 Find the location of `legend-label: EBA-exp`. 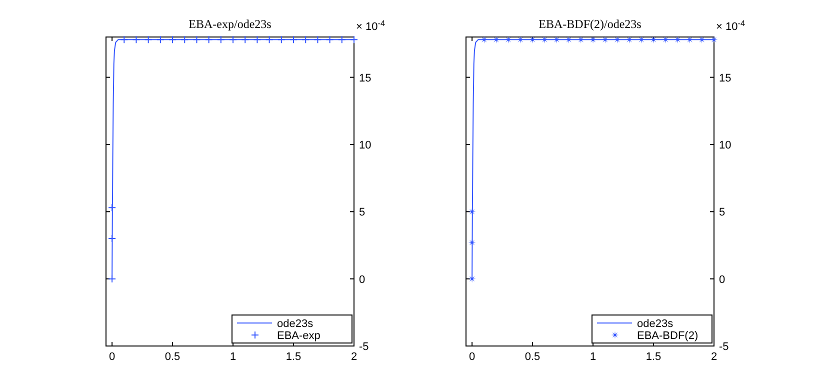

legend-label: EBA-exp is located at coordinates (298, 336).